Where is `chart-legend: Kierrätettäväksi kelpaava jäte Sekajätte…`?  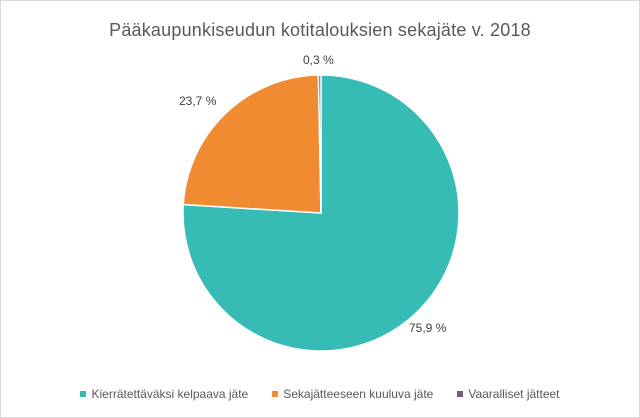 chart-legend: Kierrätettäväksi kelpaava jäte Sekajätte… is located at coordinates (320, 394).